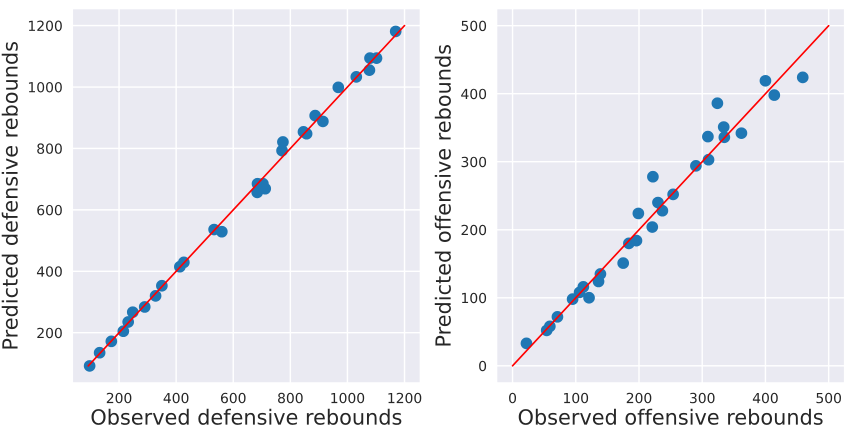  Describe the element at coordinates (474, 298) in the screenshot. I see `y-tick-label: 100` at that location.